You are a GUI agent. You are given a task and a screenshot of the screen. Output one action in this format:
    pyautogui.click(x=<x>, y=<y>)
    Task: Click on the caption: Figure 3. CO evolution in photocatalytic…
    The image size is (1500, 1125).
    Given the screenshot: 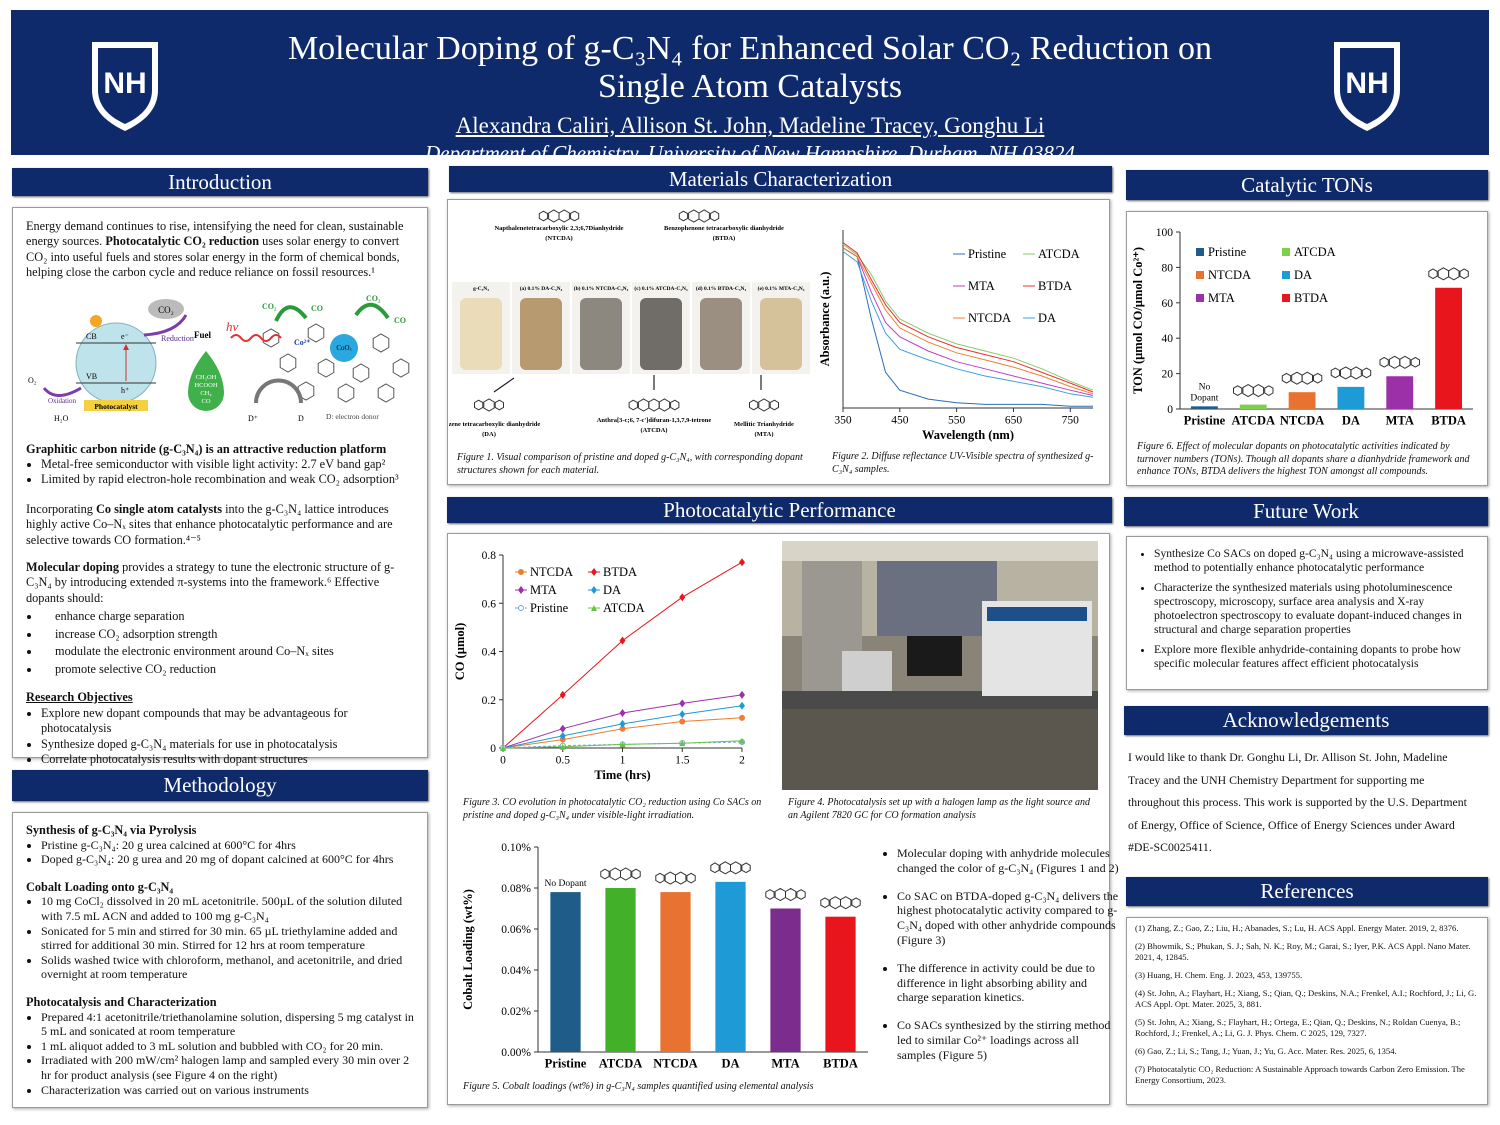 What is the action you would take?
    pyautogui.click(x=612, y=809)
    